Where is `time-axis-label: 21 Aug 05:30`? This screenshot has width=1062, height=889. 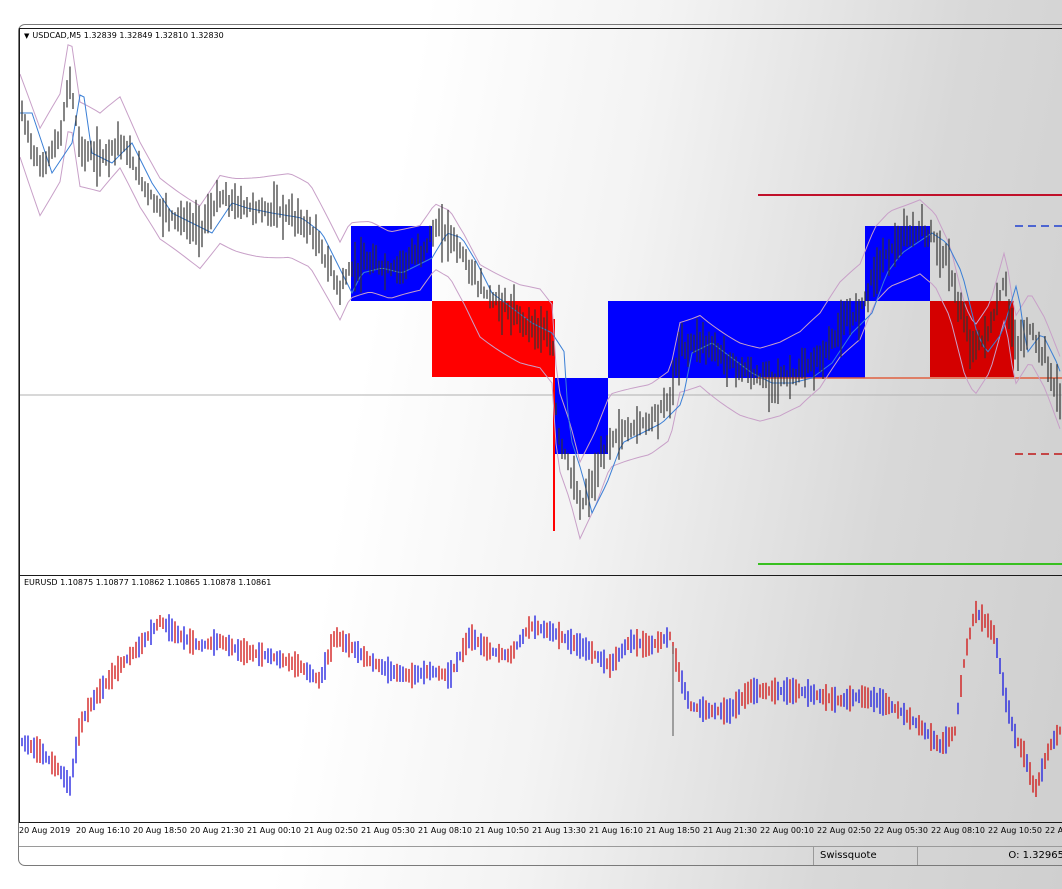
time-axis-label: 21 Aug 05:30 is located at coordinates (388, 830).